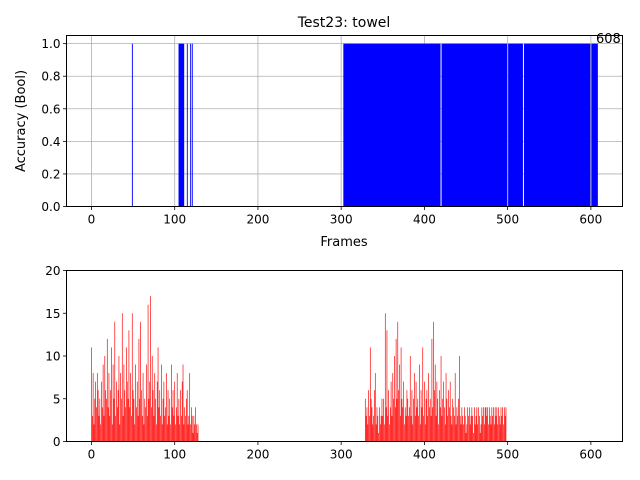  I want to click on top-chart-title: Test23: towel, so click(344, 23).